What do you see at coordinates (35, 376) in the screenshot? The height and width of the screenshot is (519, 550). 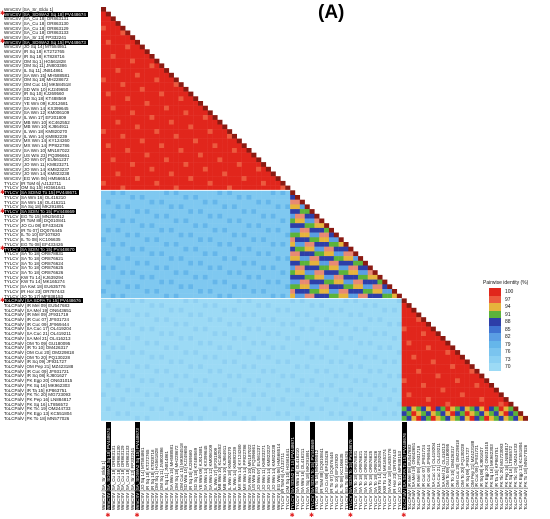 I see `row-label: ToLCPalV [IR Sq 08] KJ801627` at bounding box center [35, 376].